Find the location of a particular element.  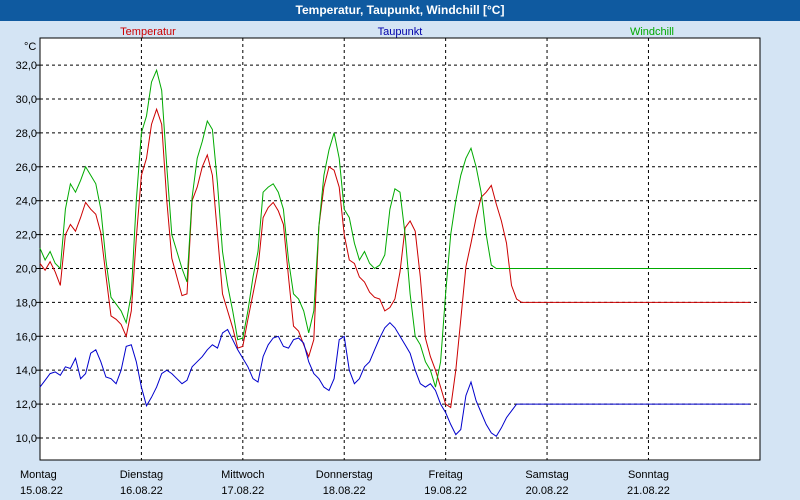

y-tick-label: 20,0 is located at coordinates (26, 269).